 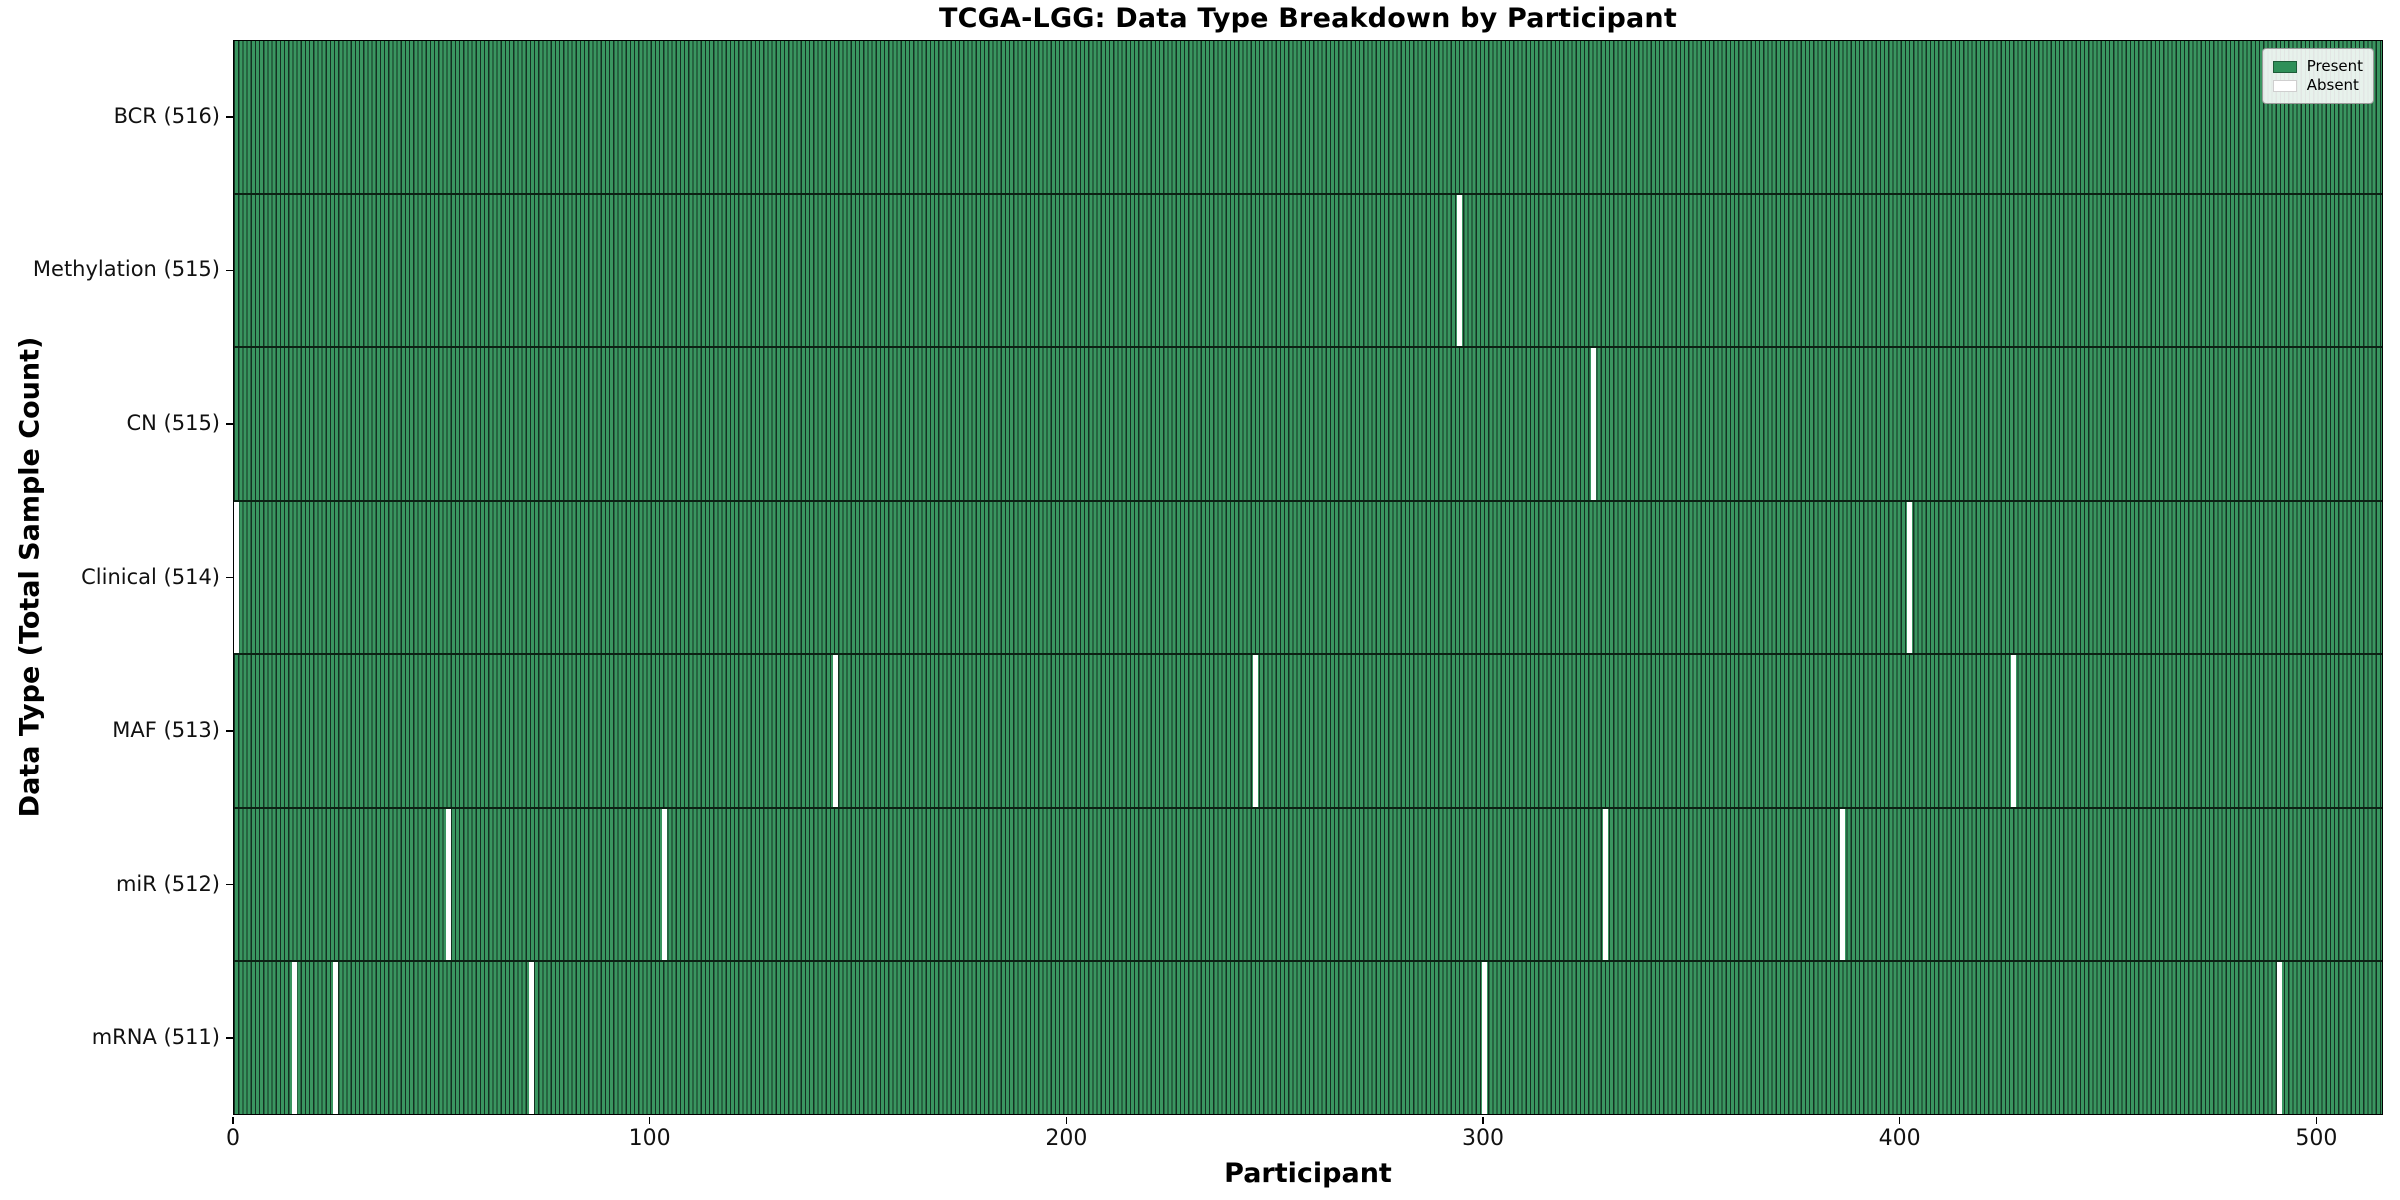 I want to click on y-tick-label: mRNA (511), so click(x=155, y=1037).